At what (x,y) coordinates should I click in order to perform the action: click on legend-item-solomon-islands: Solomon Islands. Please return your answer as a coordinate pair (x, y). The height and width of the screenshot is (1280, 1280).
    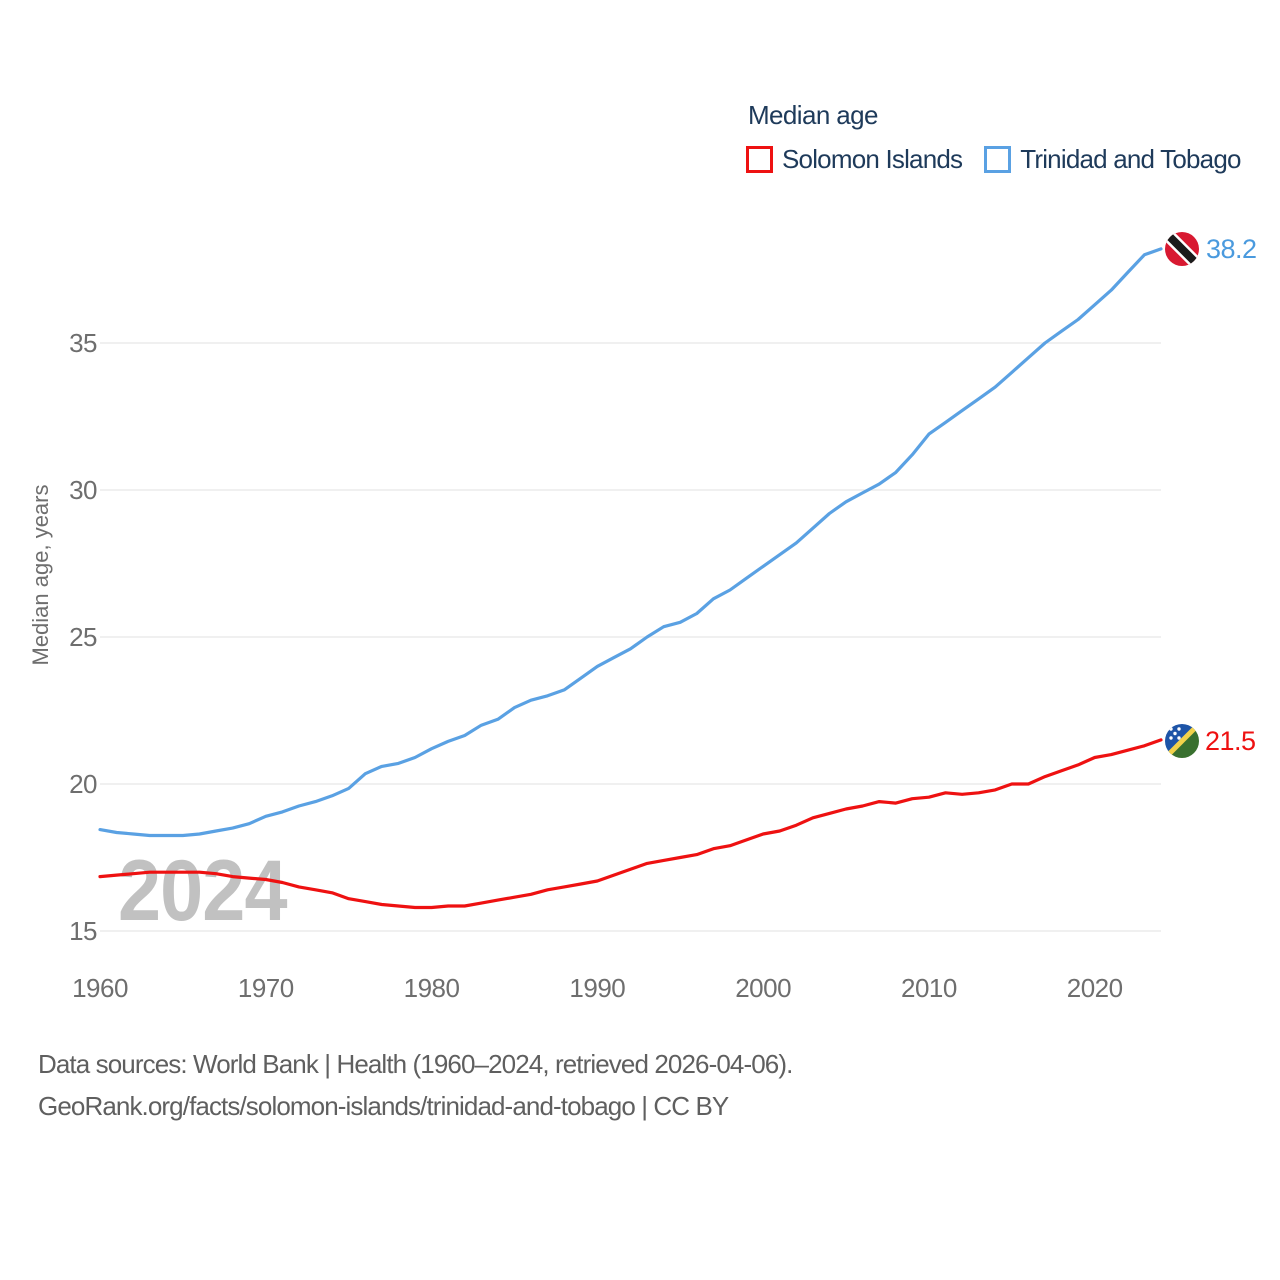
    Looking at the image, I should click on (854, 159).